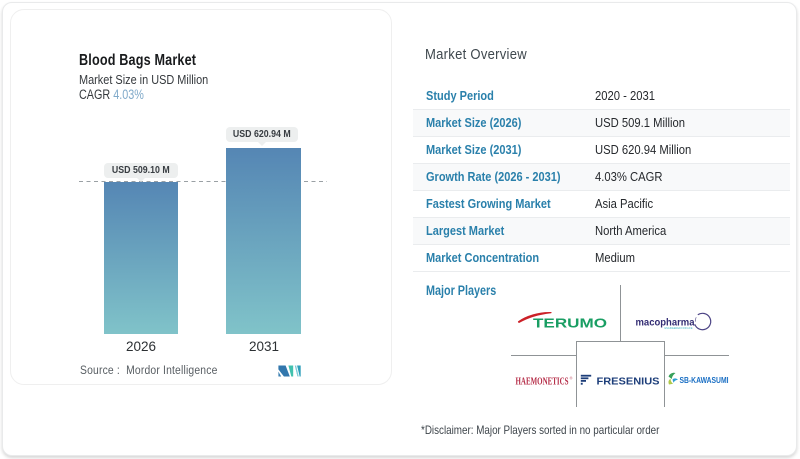 Image resolution: width=800 pixels, height=459 pixels. What do you see at coordinates (542, 382) in the screenshot?
I see `svg-text: HAEMONETICS` at bounding box center [542, 382].